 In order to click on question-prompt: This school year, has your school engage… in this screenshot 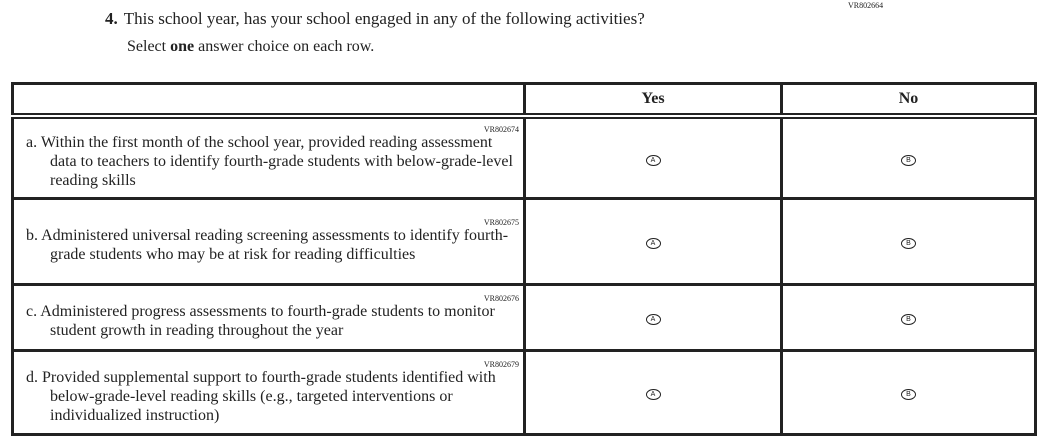, I will do `click(384, 18)`.